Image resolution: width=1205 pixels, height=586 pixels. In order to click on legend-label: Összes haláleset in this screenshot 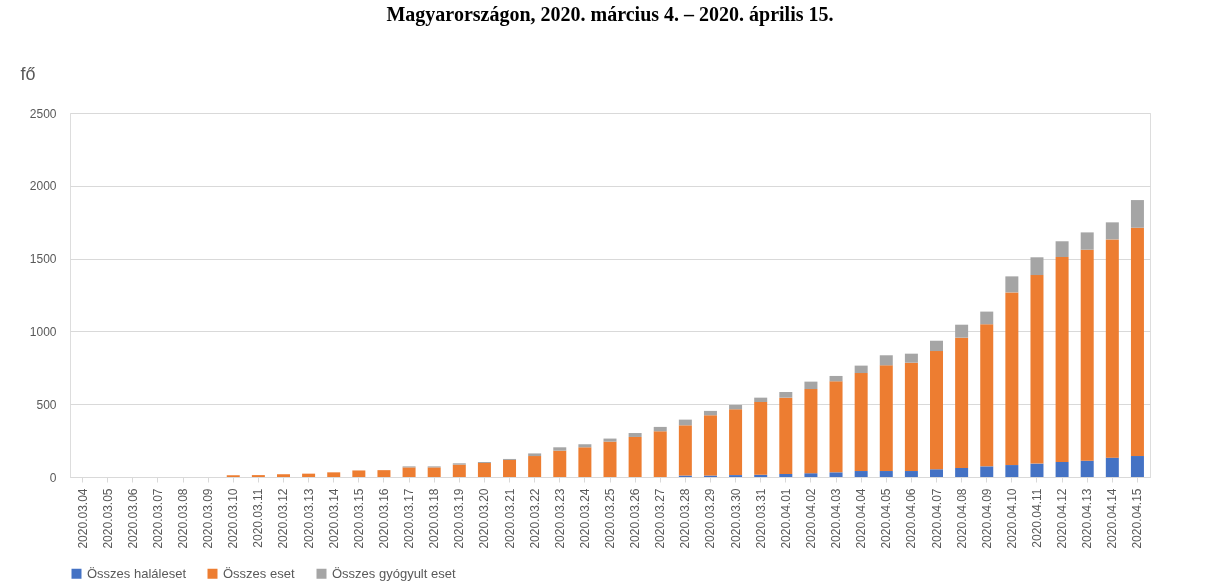, I will do `click(137, 573)`.